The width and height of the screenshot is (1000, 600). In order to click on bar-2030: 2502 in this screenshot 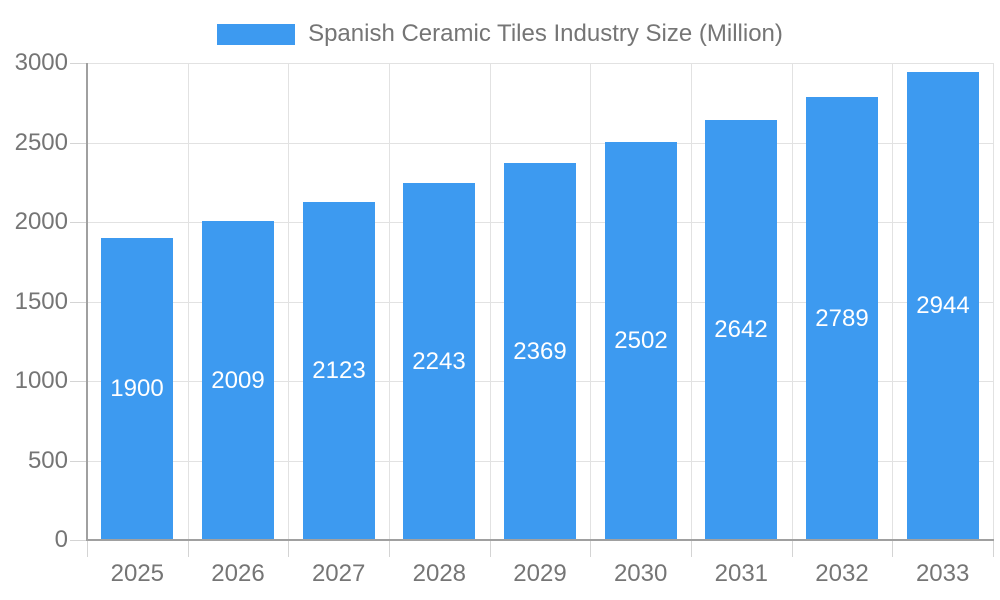, I will do `click(641, 341)`.